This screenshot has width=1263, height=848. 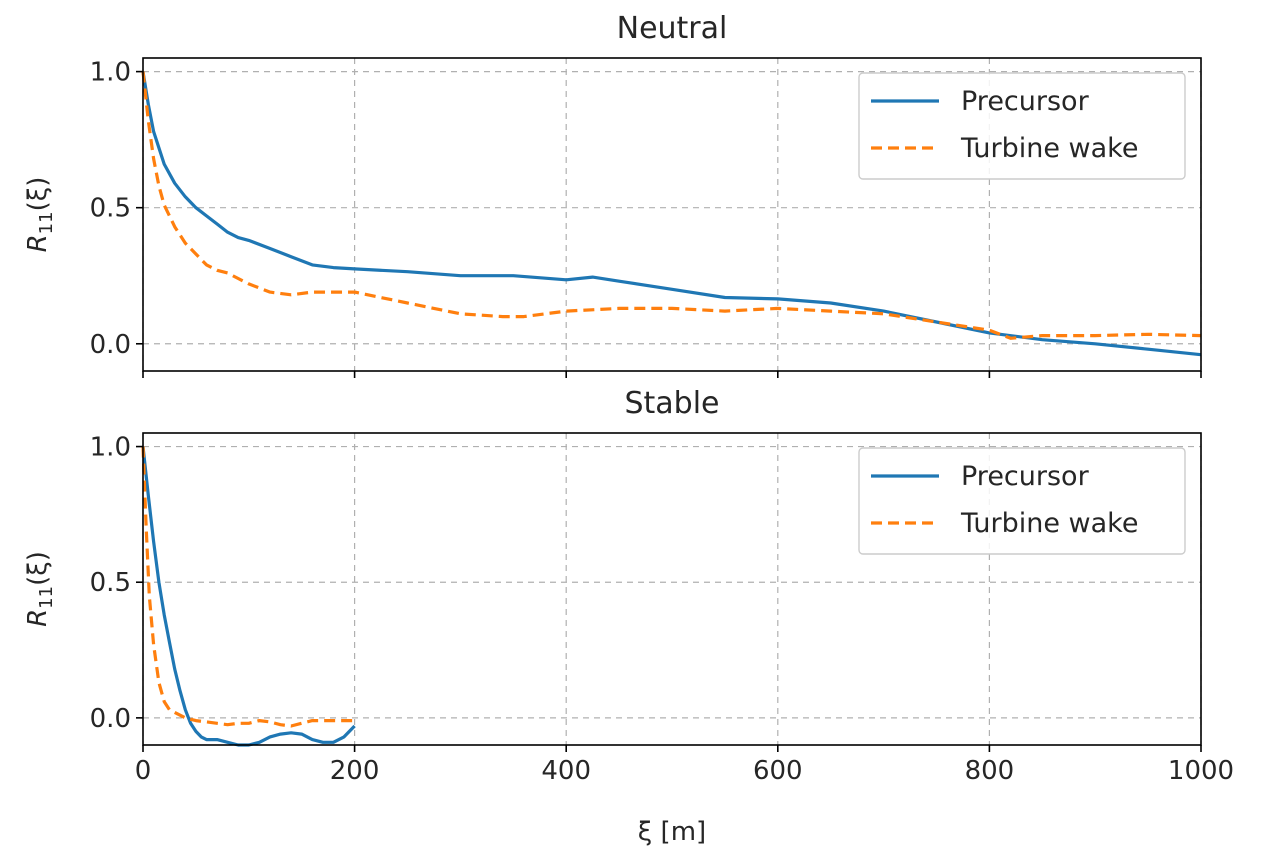 I want to click on stable-x-tick-label: 800, so click(x=990, y=771).